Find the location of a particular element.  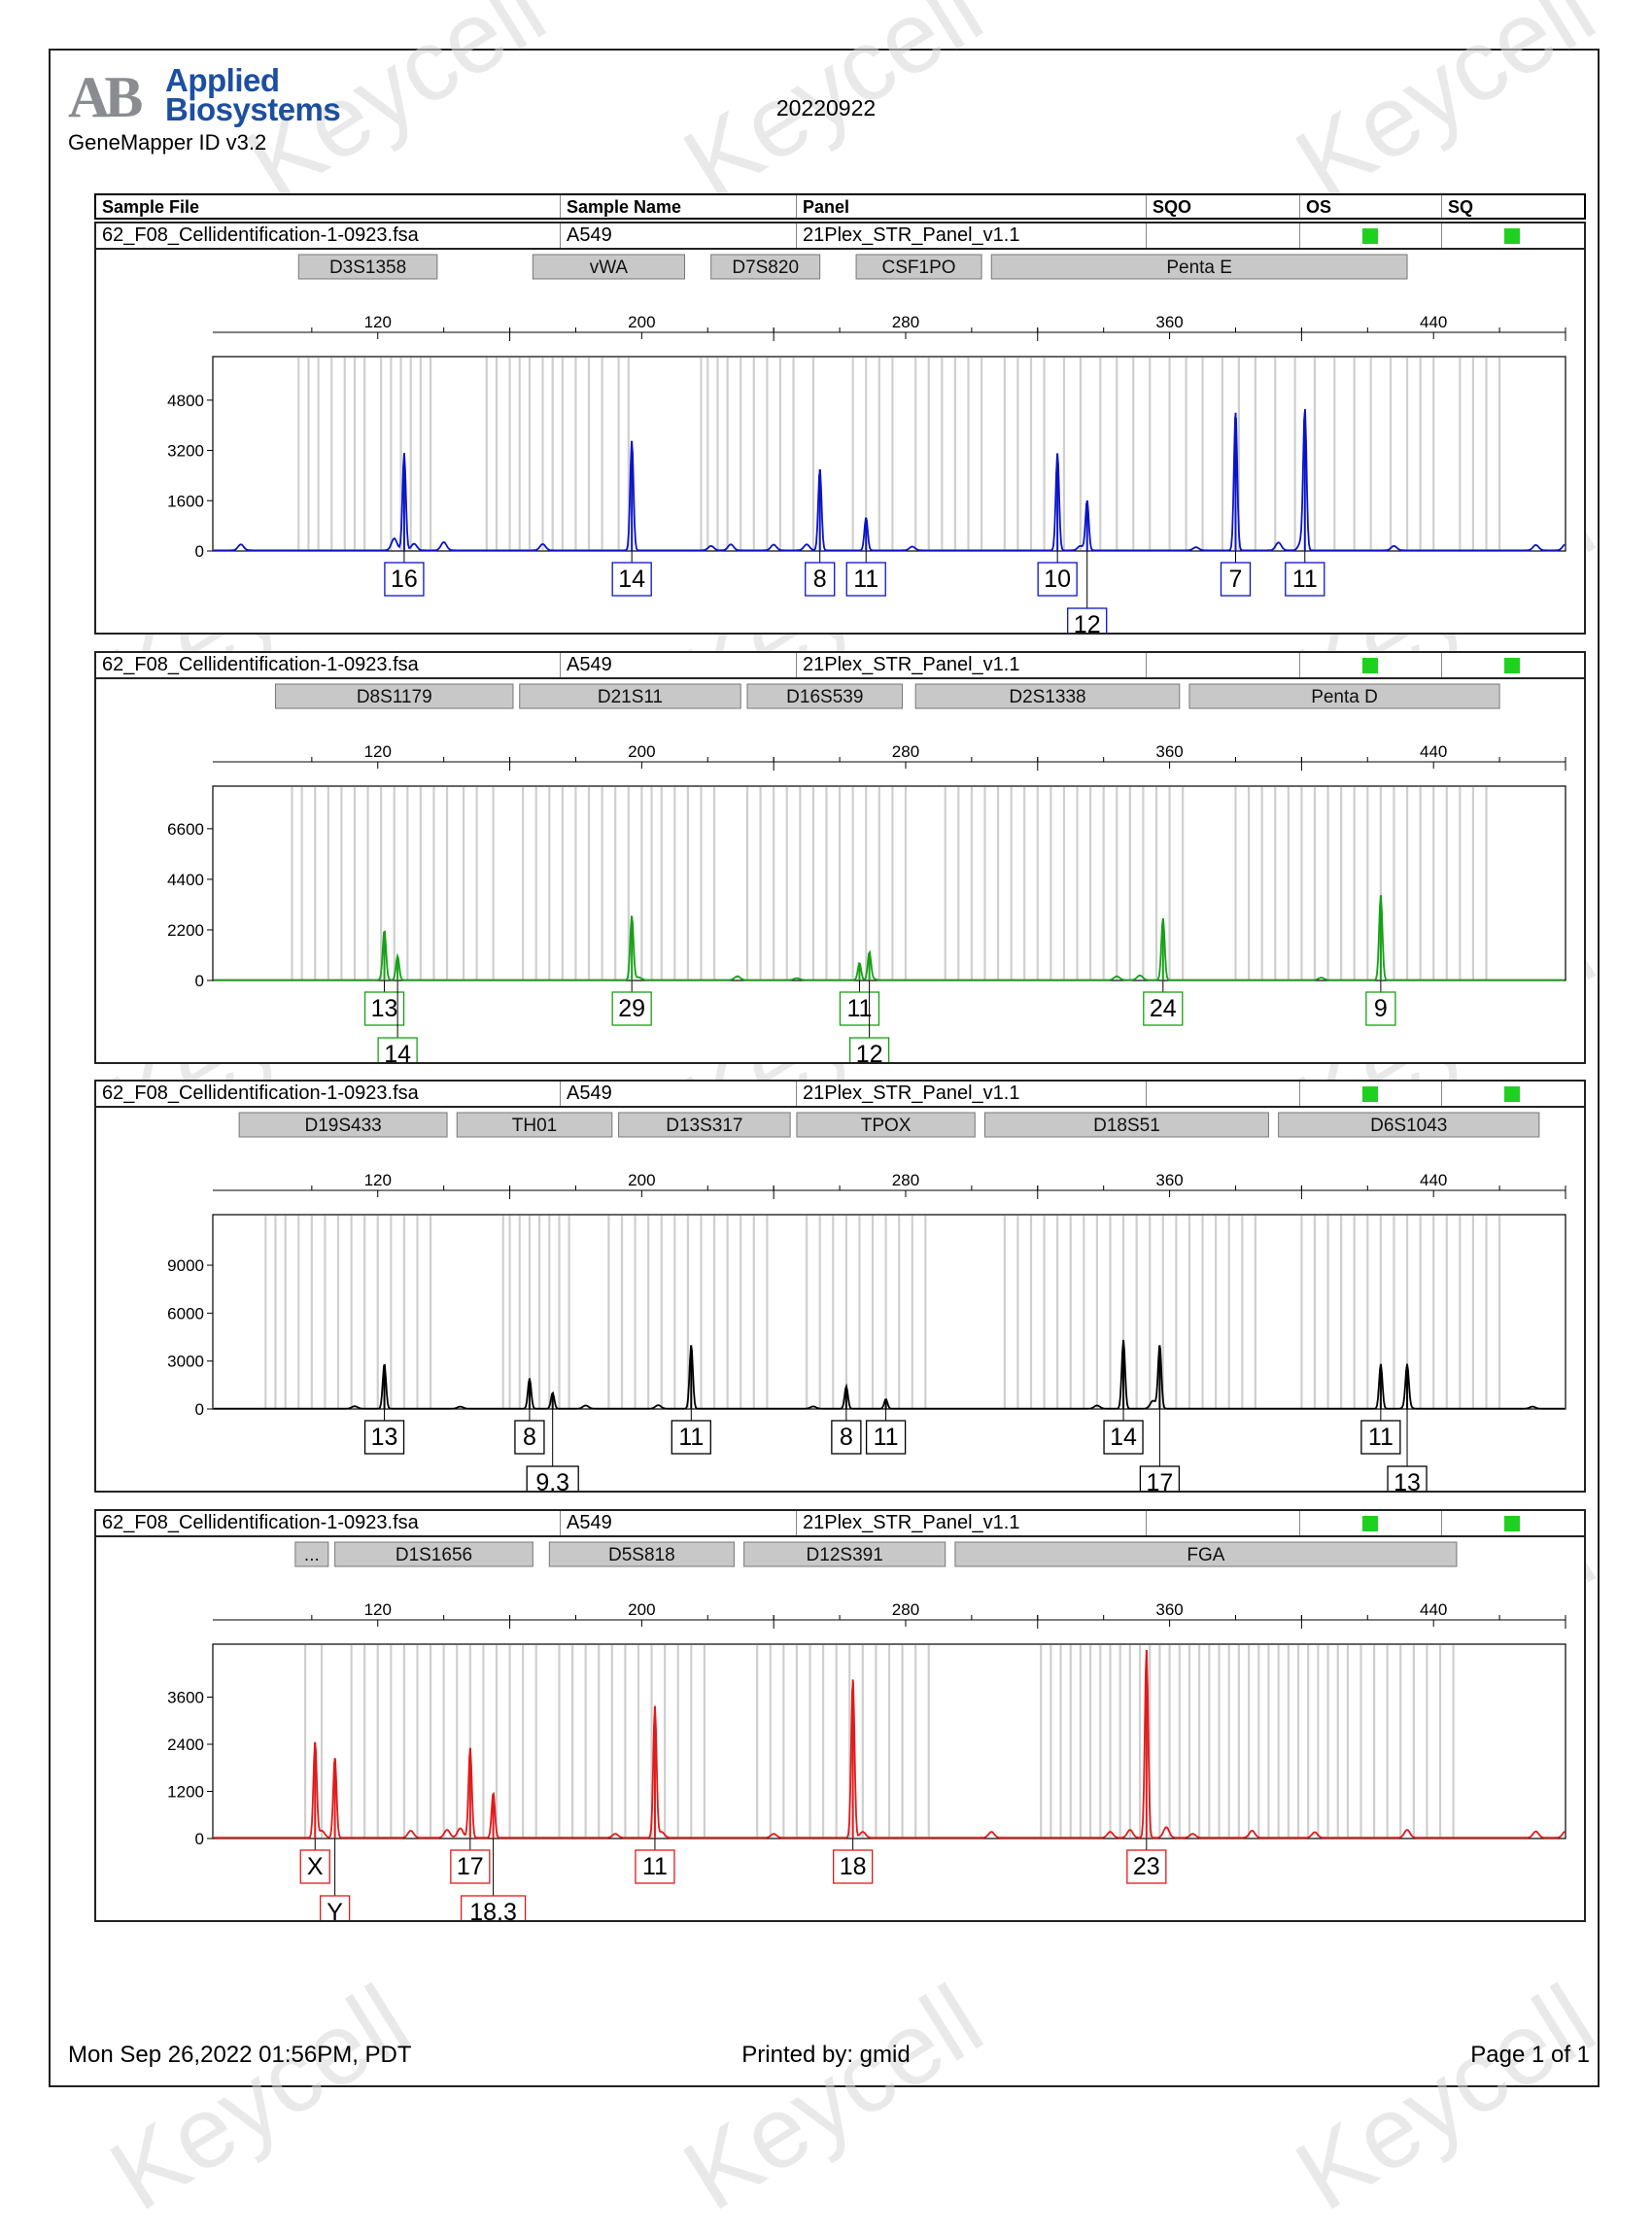

locus-marker: CSF1PO is located at coordinates (919, 267).